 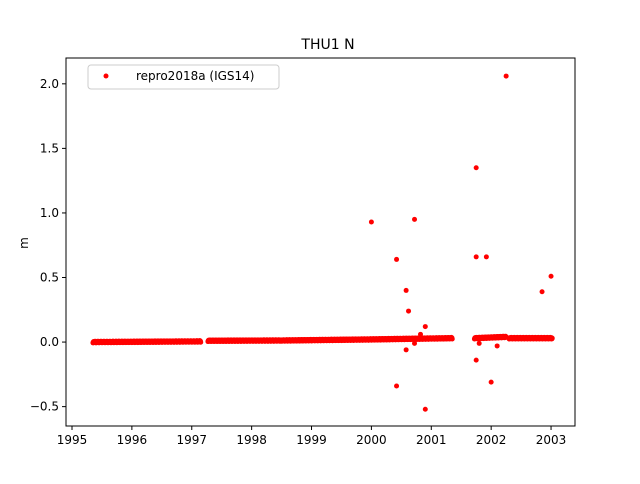 I want to click on x-tick-label: 2000, so click(x=371, y=440).